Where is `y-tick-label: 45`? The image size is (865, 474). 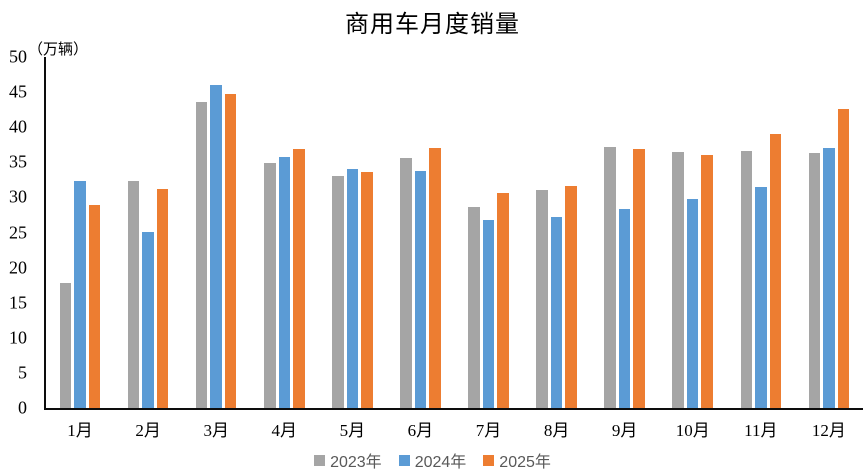 y-tick-label: 45 is located at coordinates (18, 91).